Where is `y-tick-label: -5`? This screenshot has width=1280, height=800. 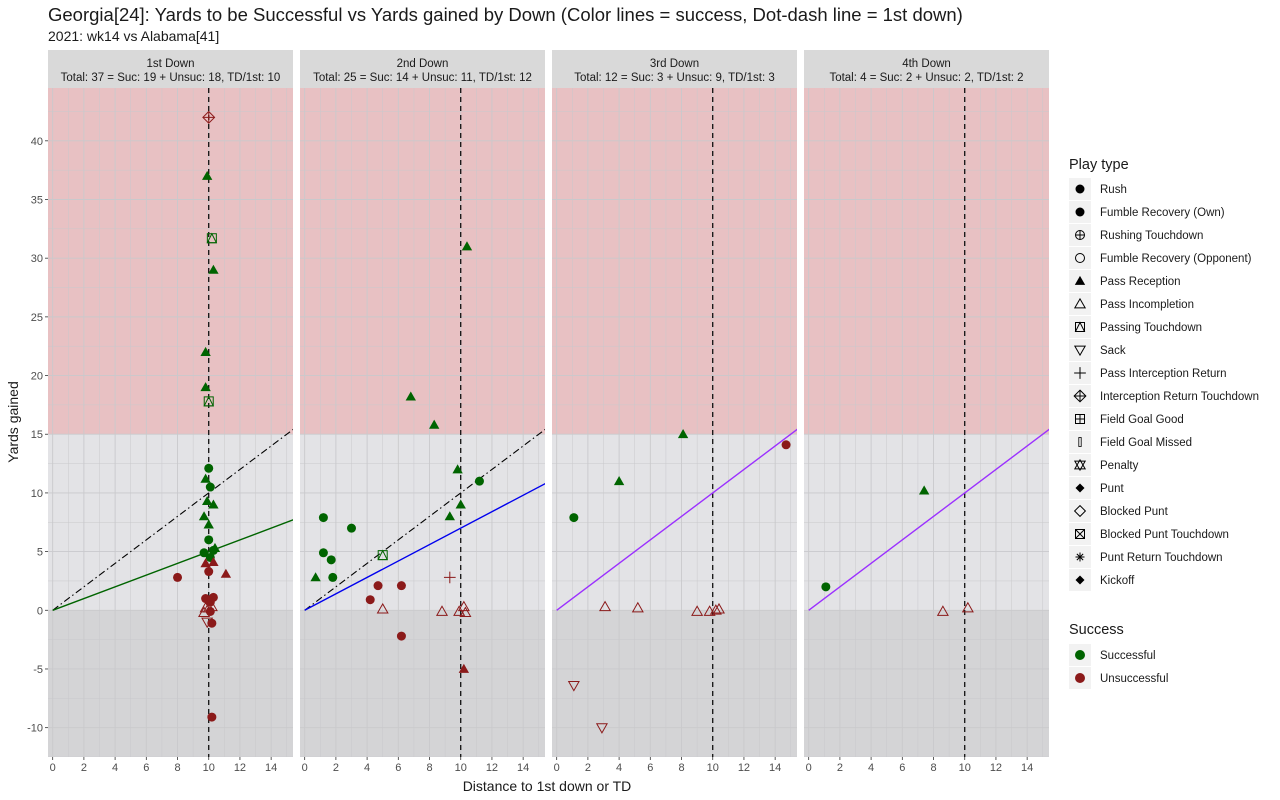
y-tick-label: -5 is located at coordinates (38, 670).